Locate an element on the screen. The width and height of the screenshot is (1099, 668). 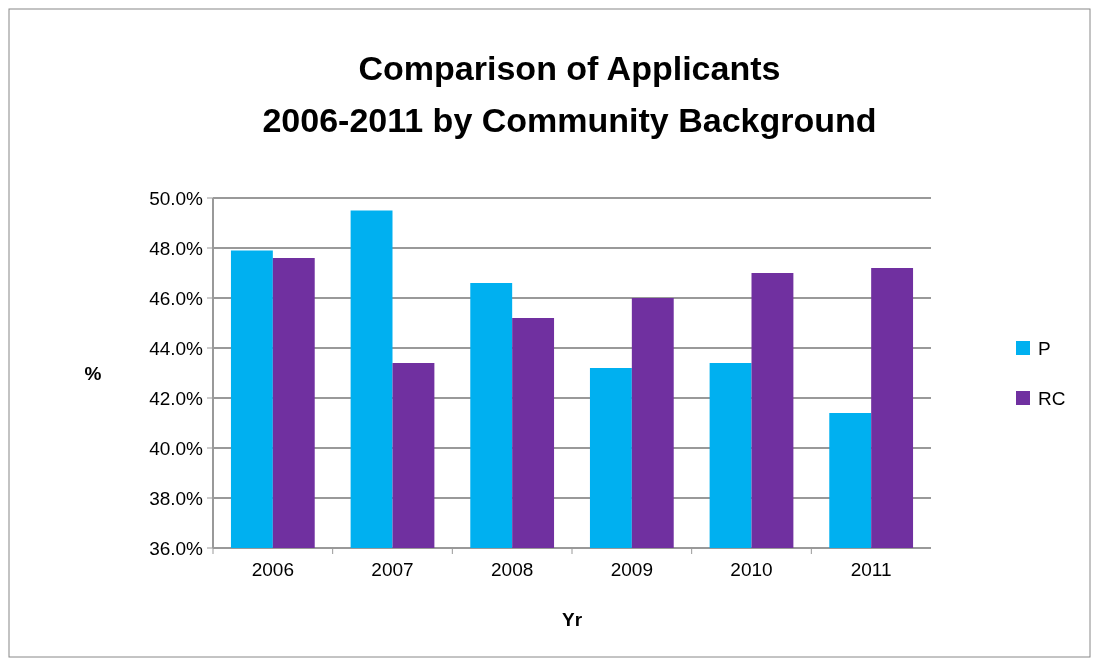
y-tick-label: 40.0% is located at coordinates (176, 448).